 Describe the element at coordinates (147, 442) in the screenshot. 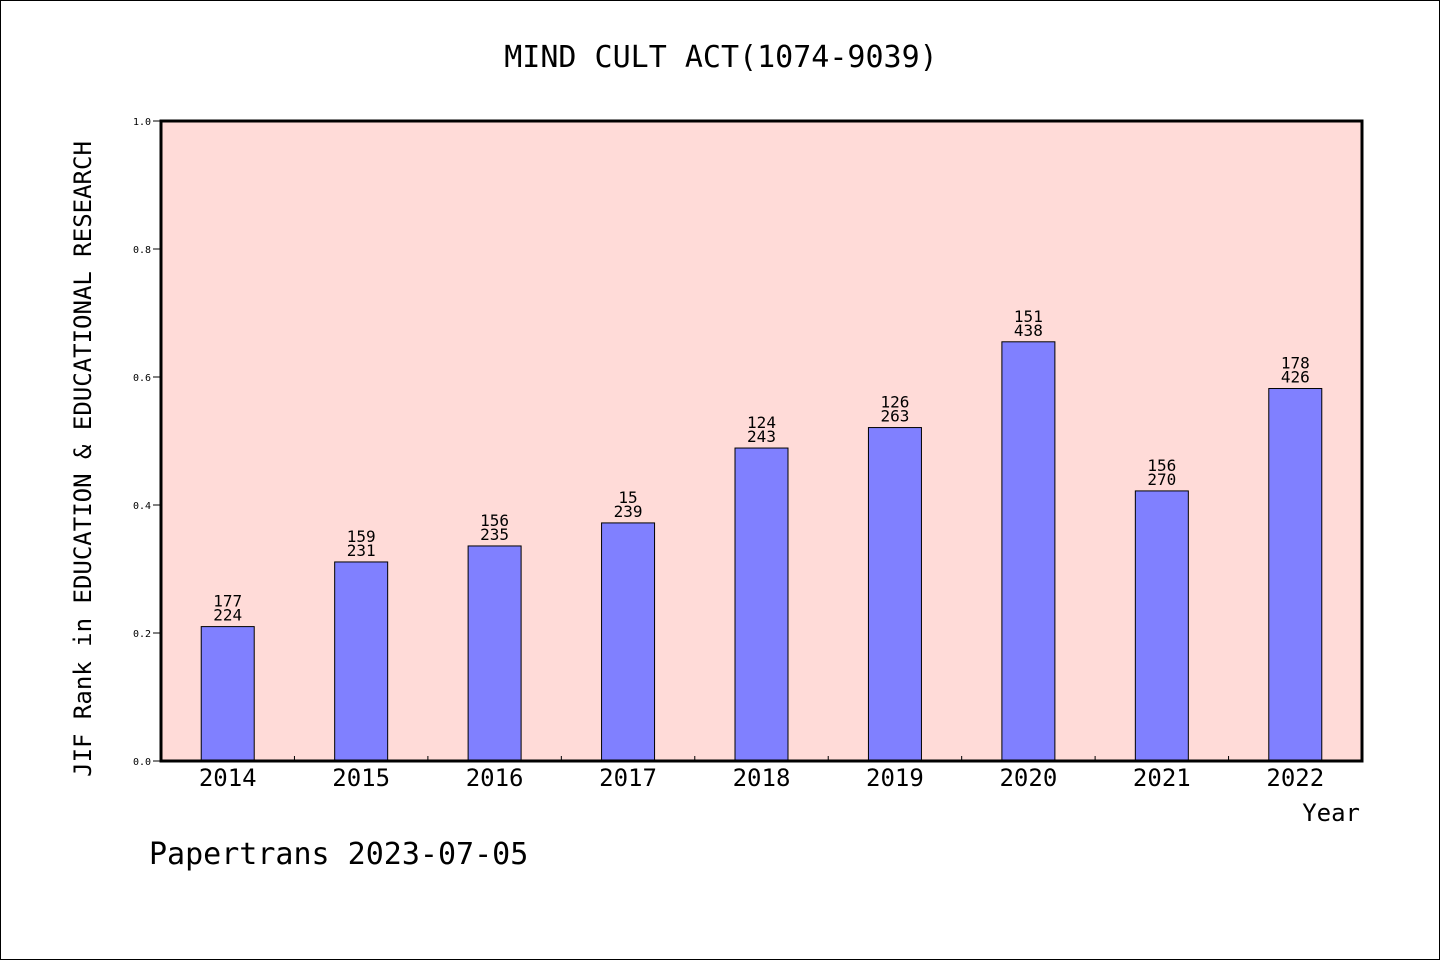

I see `y-axis-ticks: 0.0 0.2 0.4 0.6 0.8 1.0` at that location.